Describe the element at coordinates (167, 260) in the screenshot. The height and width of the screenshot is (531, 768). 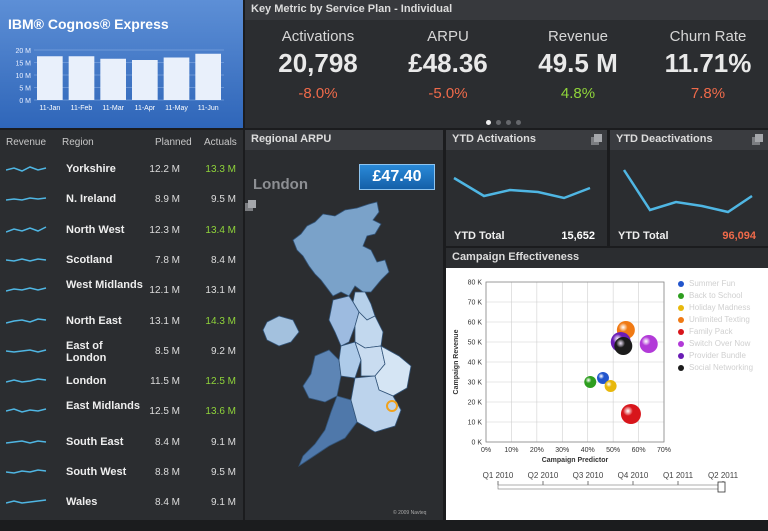
I see `planned-value: 7.8 M` at that location.